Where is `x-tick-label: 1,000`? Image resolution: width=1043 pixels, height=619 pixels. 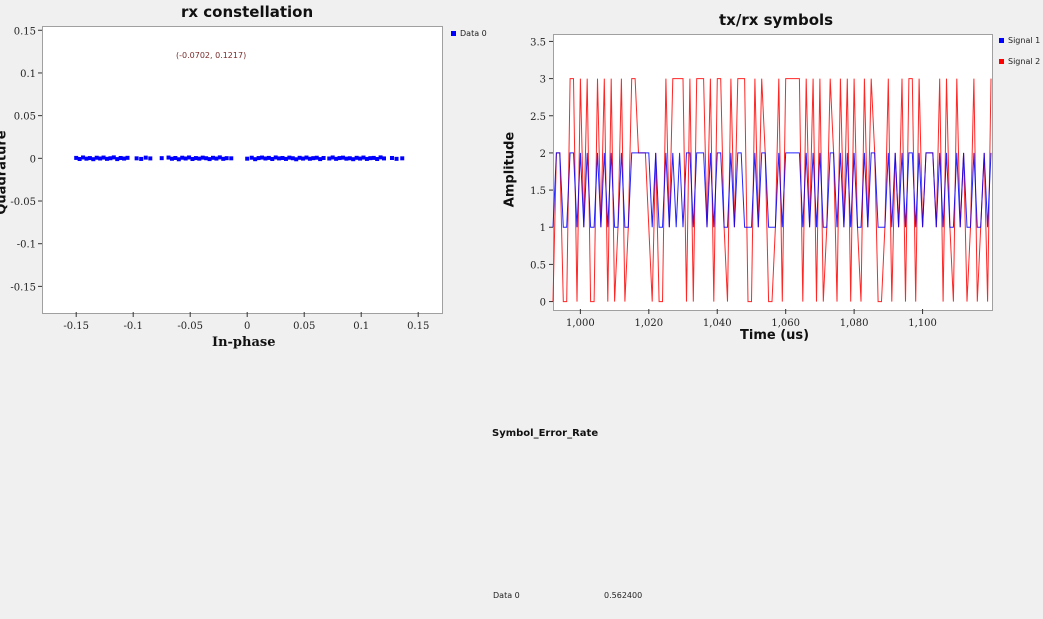 x-tick-label: 1,000 is located at coordinates (580, 323).